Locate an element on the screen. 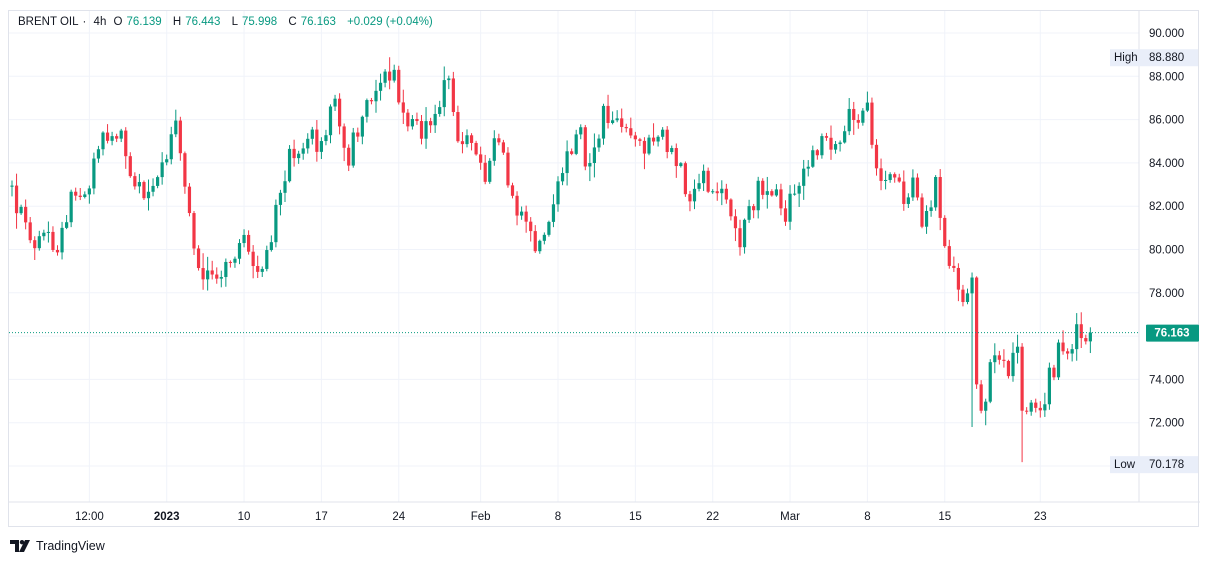 Image resolution: width=1209 pixels, height=564 pixels. tradingview-watermark: TradingView is located at coordinates (57, 546).